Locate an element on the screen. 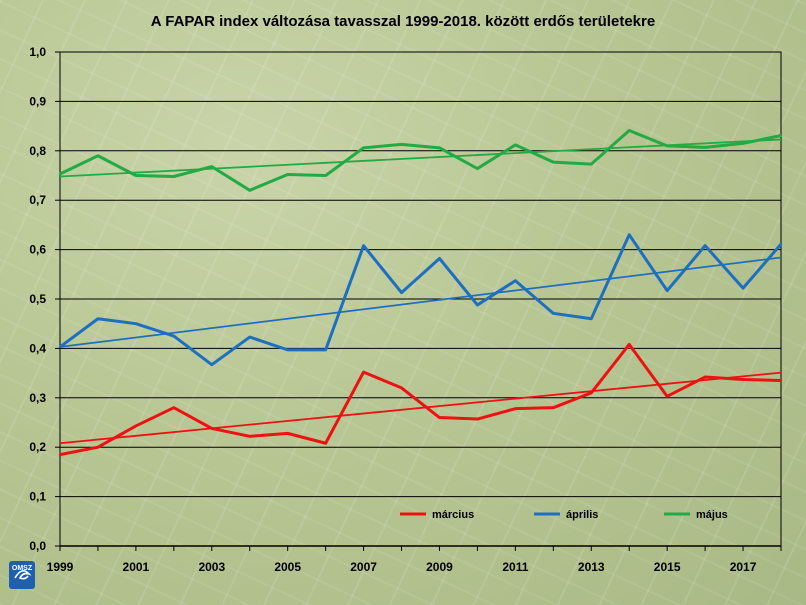  y-tick-label: 0,5 is located at coordinates (37, 299).